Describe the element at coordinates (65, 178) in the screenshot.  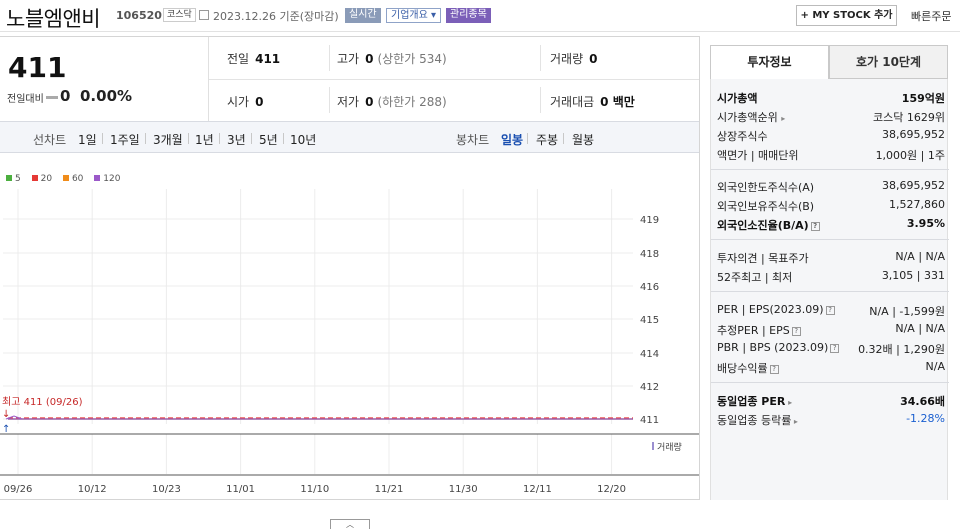
I see `legend-swatch` at that location.